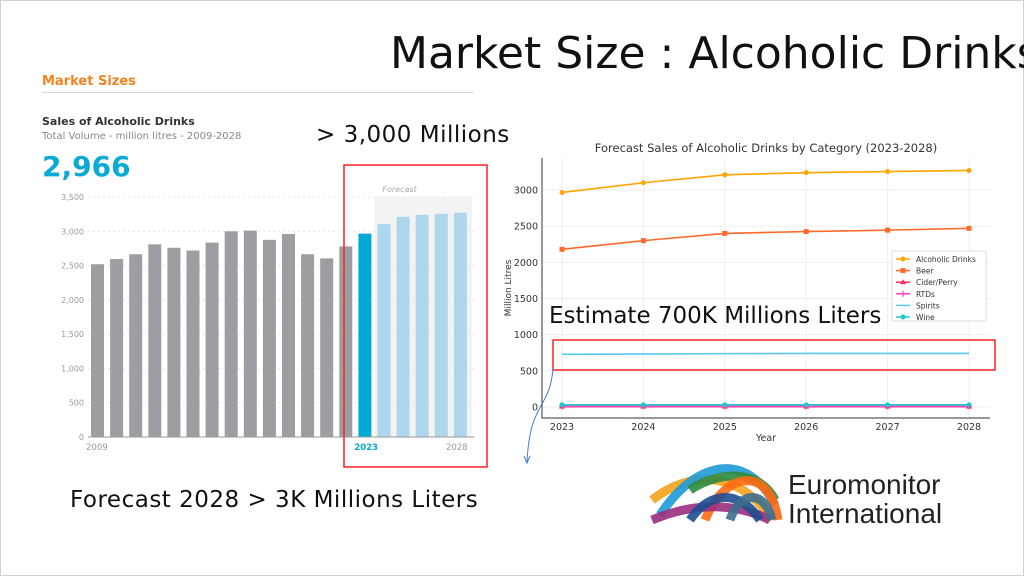 The height and width of the screenshot is (576, 1024). What do you see at coordinates (346, 341) in the screenshot?
I see `bar-2022` at bounding box center [346, 341].